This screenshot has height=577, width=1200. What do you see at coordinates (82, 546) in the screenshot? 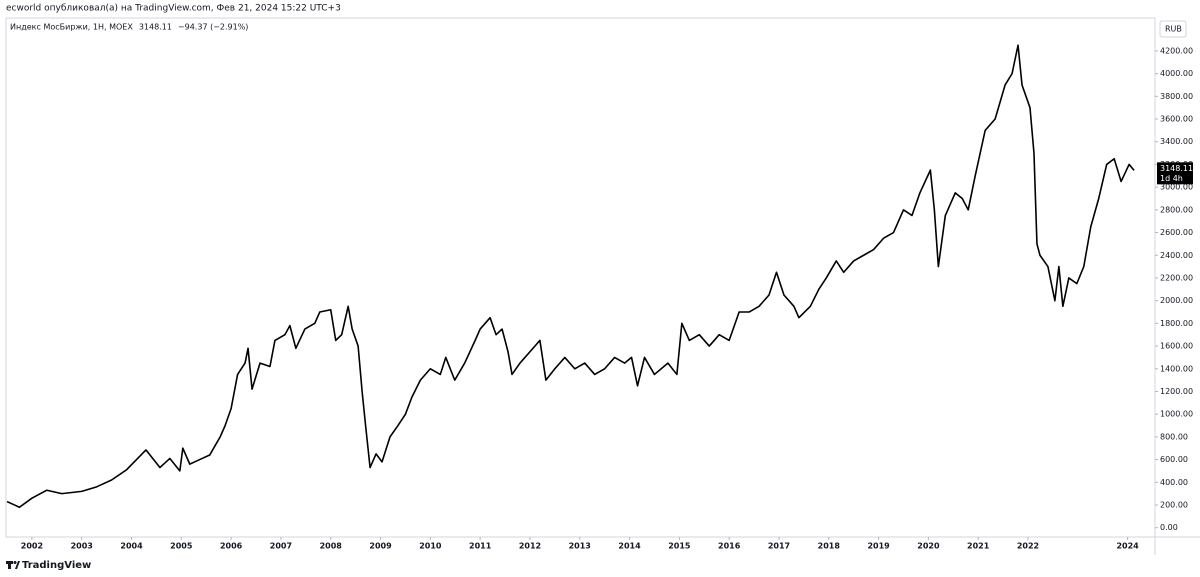
I see `x-tick-label: 2003` at bounding box center [82, 546].